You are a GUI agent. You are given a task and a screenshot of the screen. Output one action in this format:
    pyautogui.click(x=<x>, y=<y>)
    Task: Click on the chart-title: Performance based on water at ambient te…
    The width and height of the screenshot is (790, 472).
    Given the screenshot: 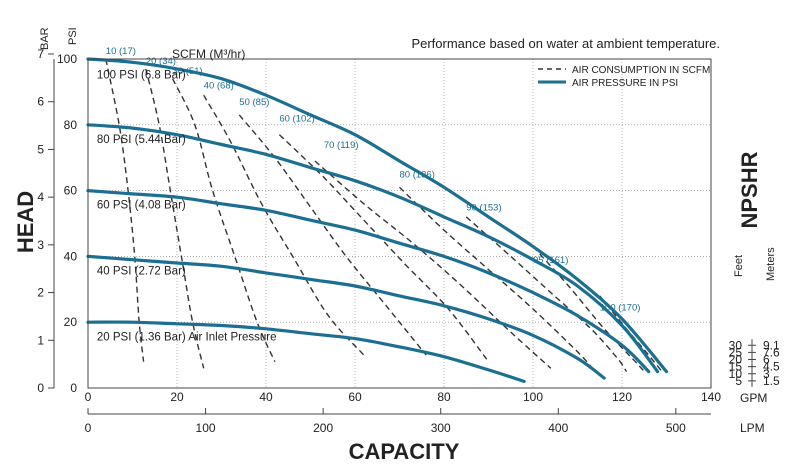 What is the action you would take?
    pyautogui.click(x=565, y=43)
    